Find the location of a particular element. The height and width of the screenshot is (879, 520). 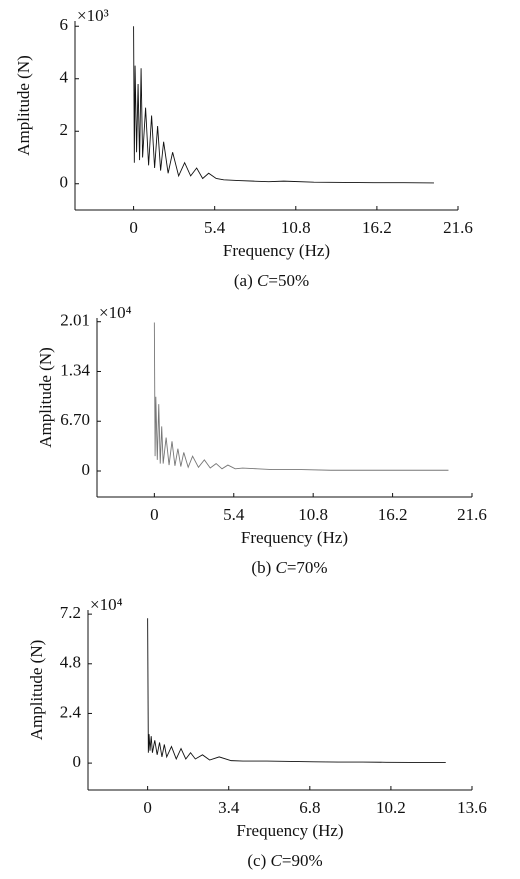

y-tick-label: 6 is located at coordinates (64, 24).